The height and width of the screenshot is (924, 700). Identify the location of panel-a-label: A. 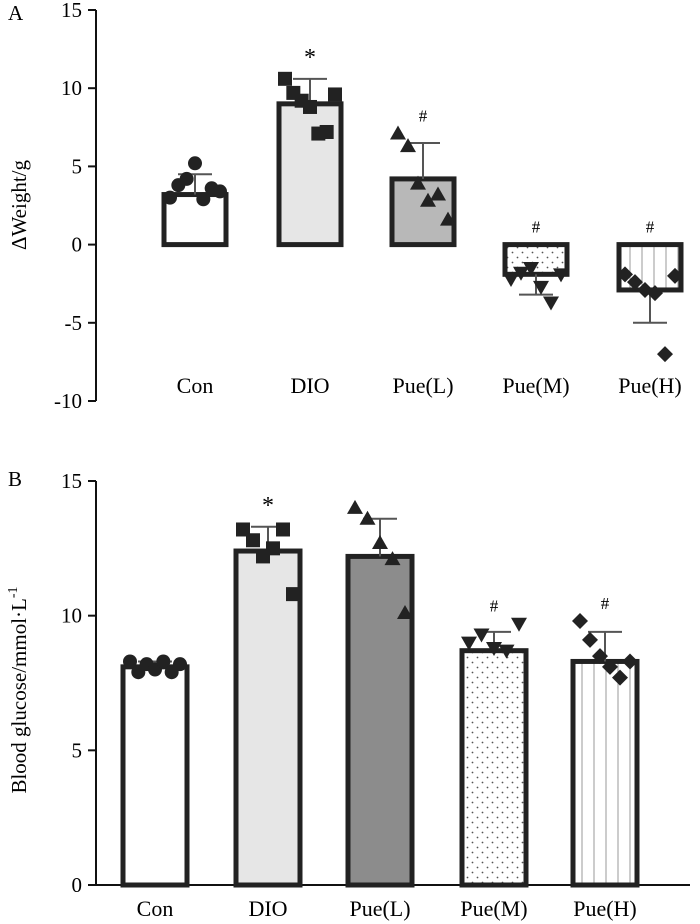
(16, 13).